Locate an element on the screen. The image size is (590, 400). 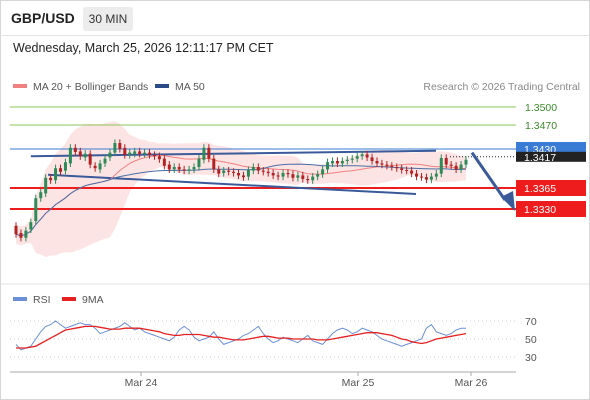
instrument-title: GBP/USD is located at coordinates (43, 18).